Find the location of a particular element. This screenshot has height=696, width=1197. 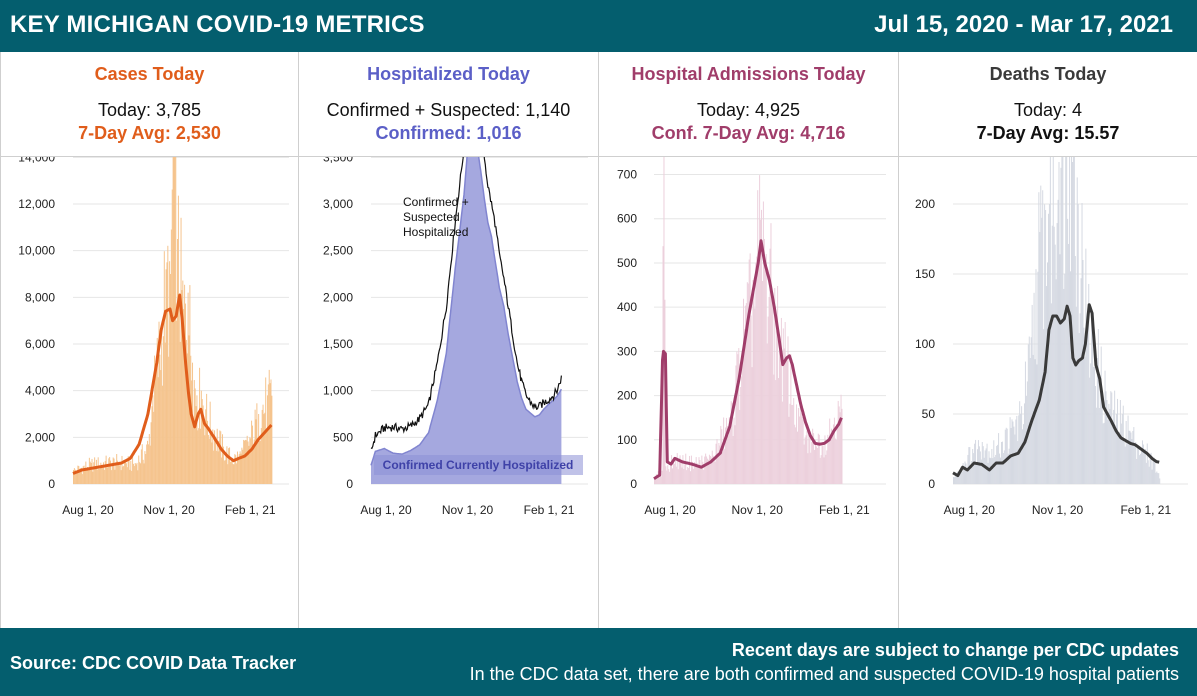

y-tick-label: 3,500 is located at coordinates (338, 160).